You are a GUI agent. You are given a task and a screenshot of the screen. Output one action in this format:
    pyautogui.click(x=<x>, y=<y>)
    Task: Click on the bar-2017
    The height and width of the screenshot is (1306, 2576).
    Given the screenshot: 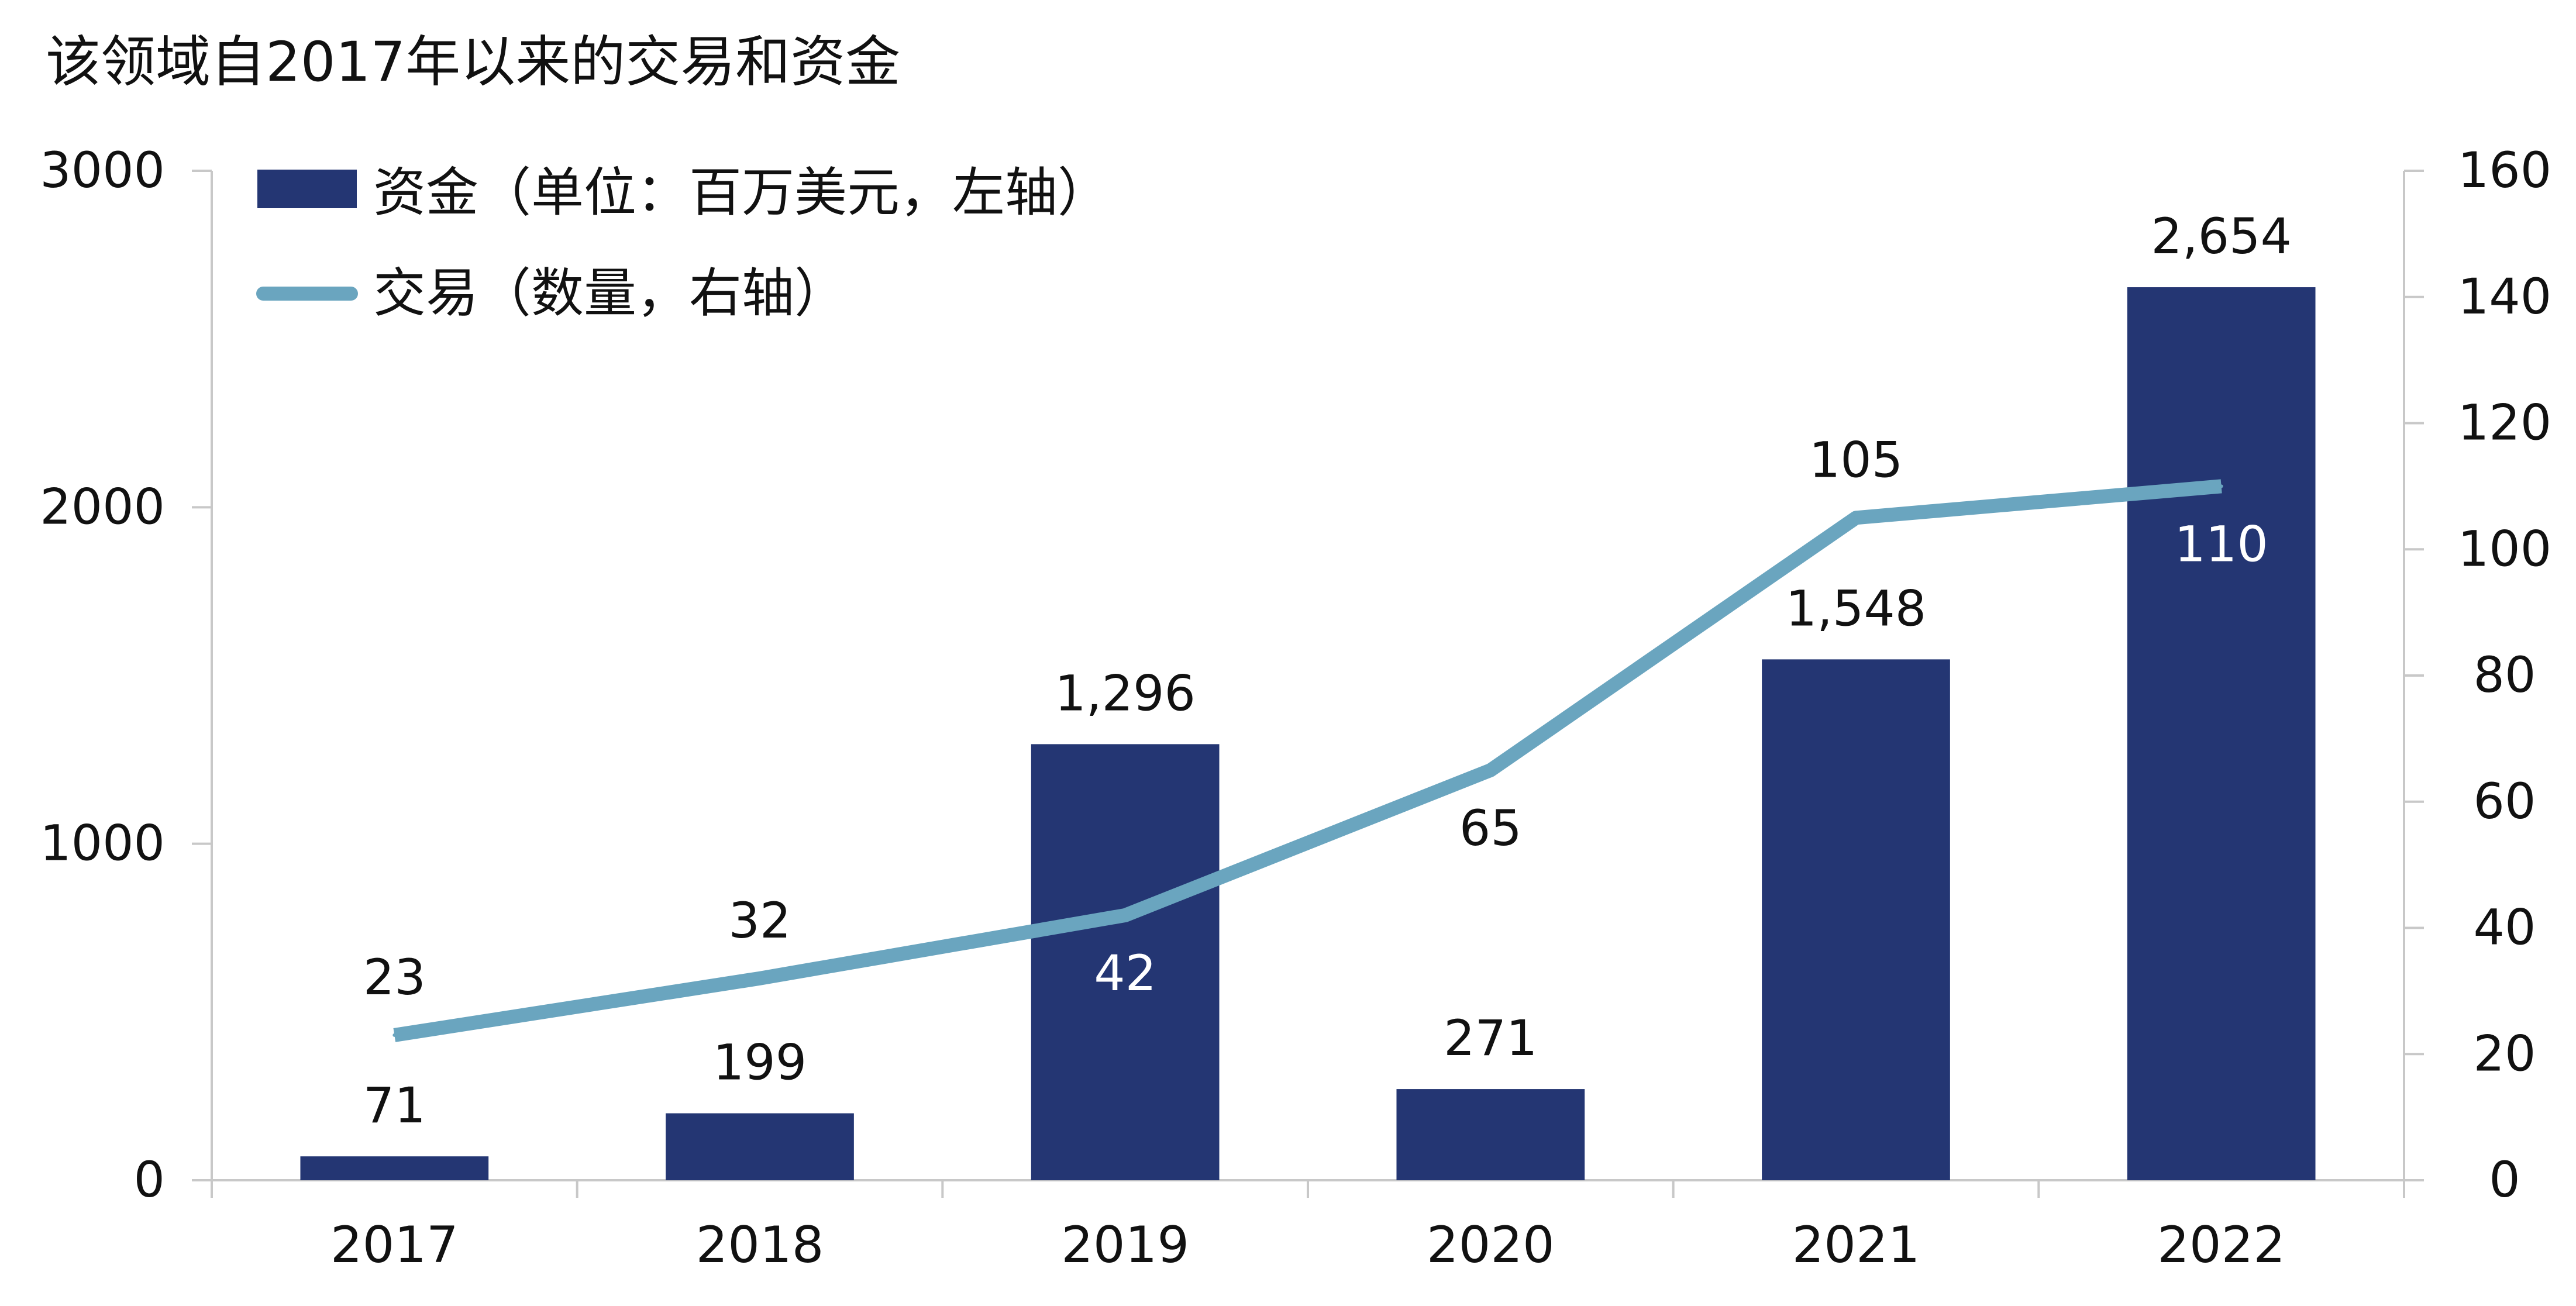 What is the action you would take?
    pyautogui.click(x=394, y=1168)
    